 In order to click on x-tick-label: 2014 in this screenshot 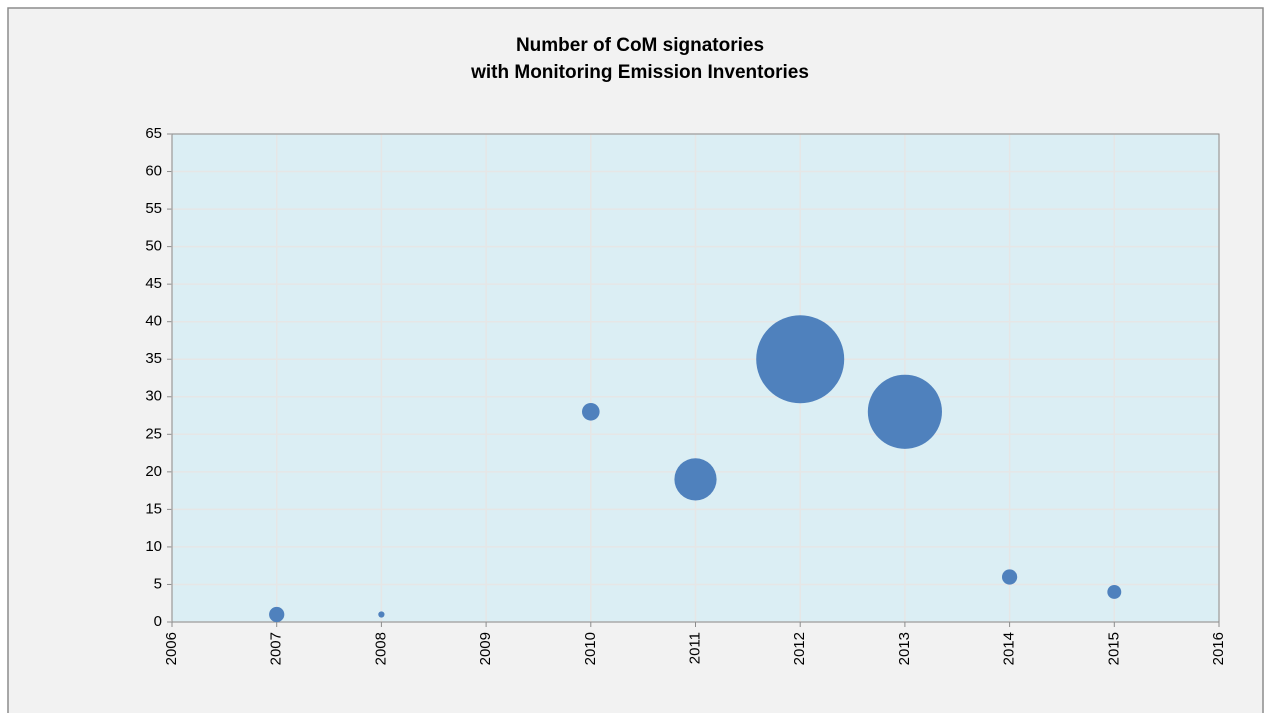, I will do `click(1009, 648)`.